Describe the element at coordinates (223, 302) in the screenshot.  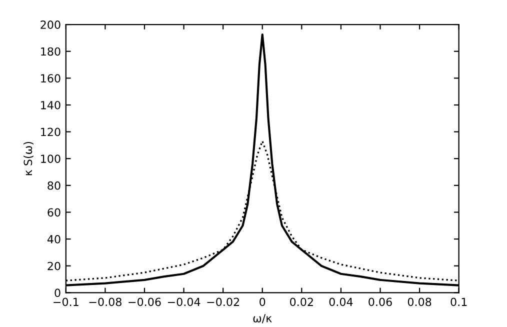
I see `x-tick-label: −0.02` at that location.